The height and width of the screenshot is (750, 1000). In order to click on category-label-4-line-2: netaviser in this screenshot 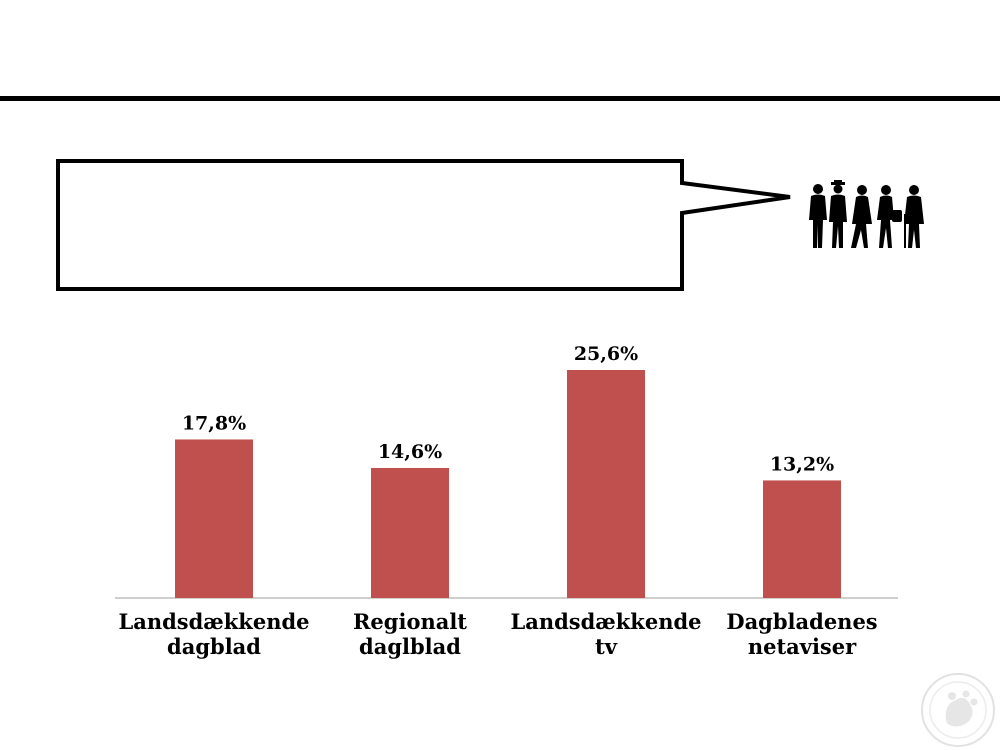, I will do `click(802, 646)`.